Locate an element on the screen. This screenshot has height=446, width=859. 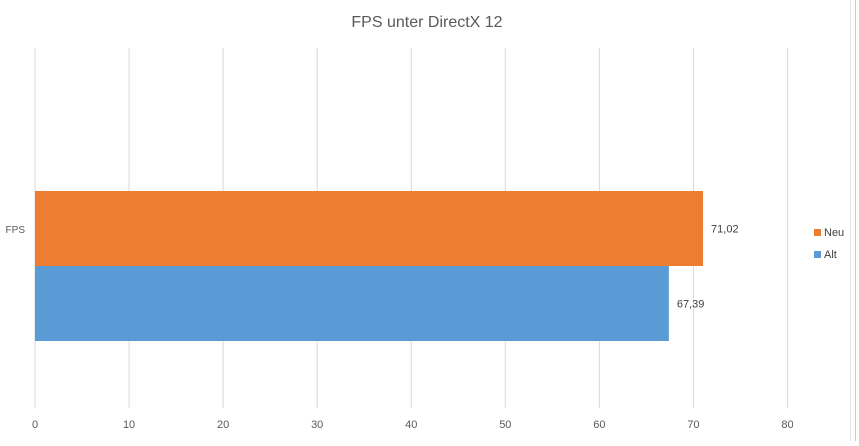
legend: Neu Alt is located at coordinates (829, 244).